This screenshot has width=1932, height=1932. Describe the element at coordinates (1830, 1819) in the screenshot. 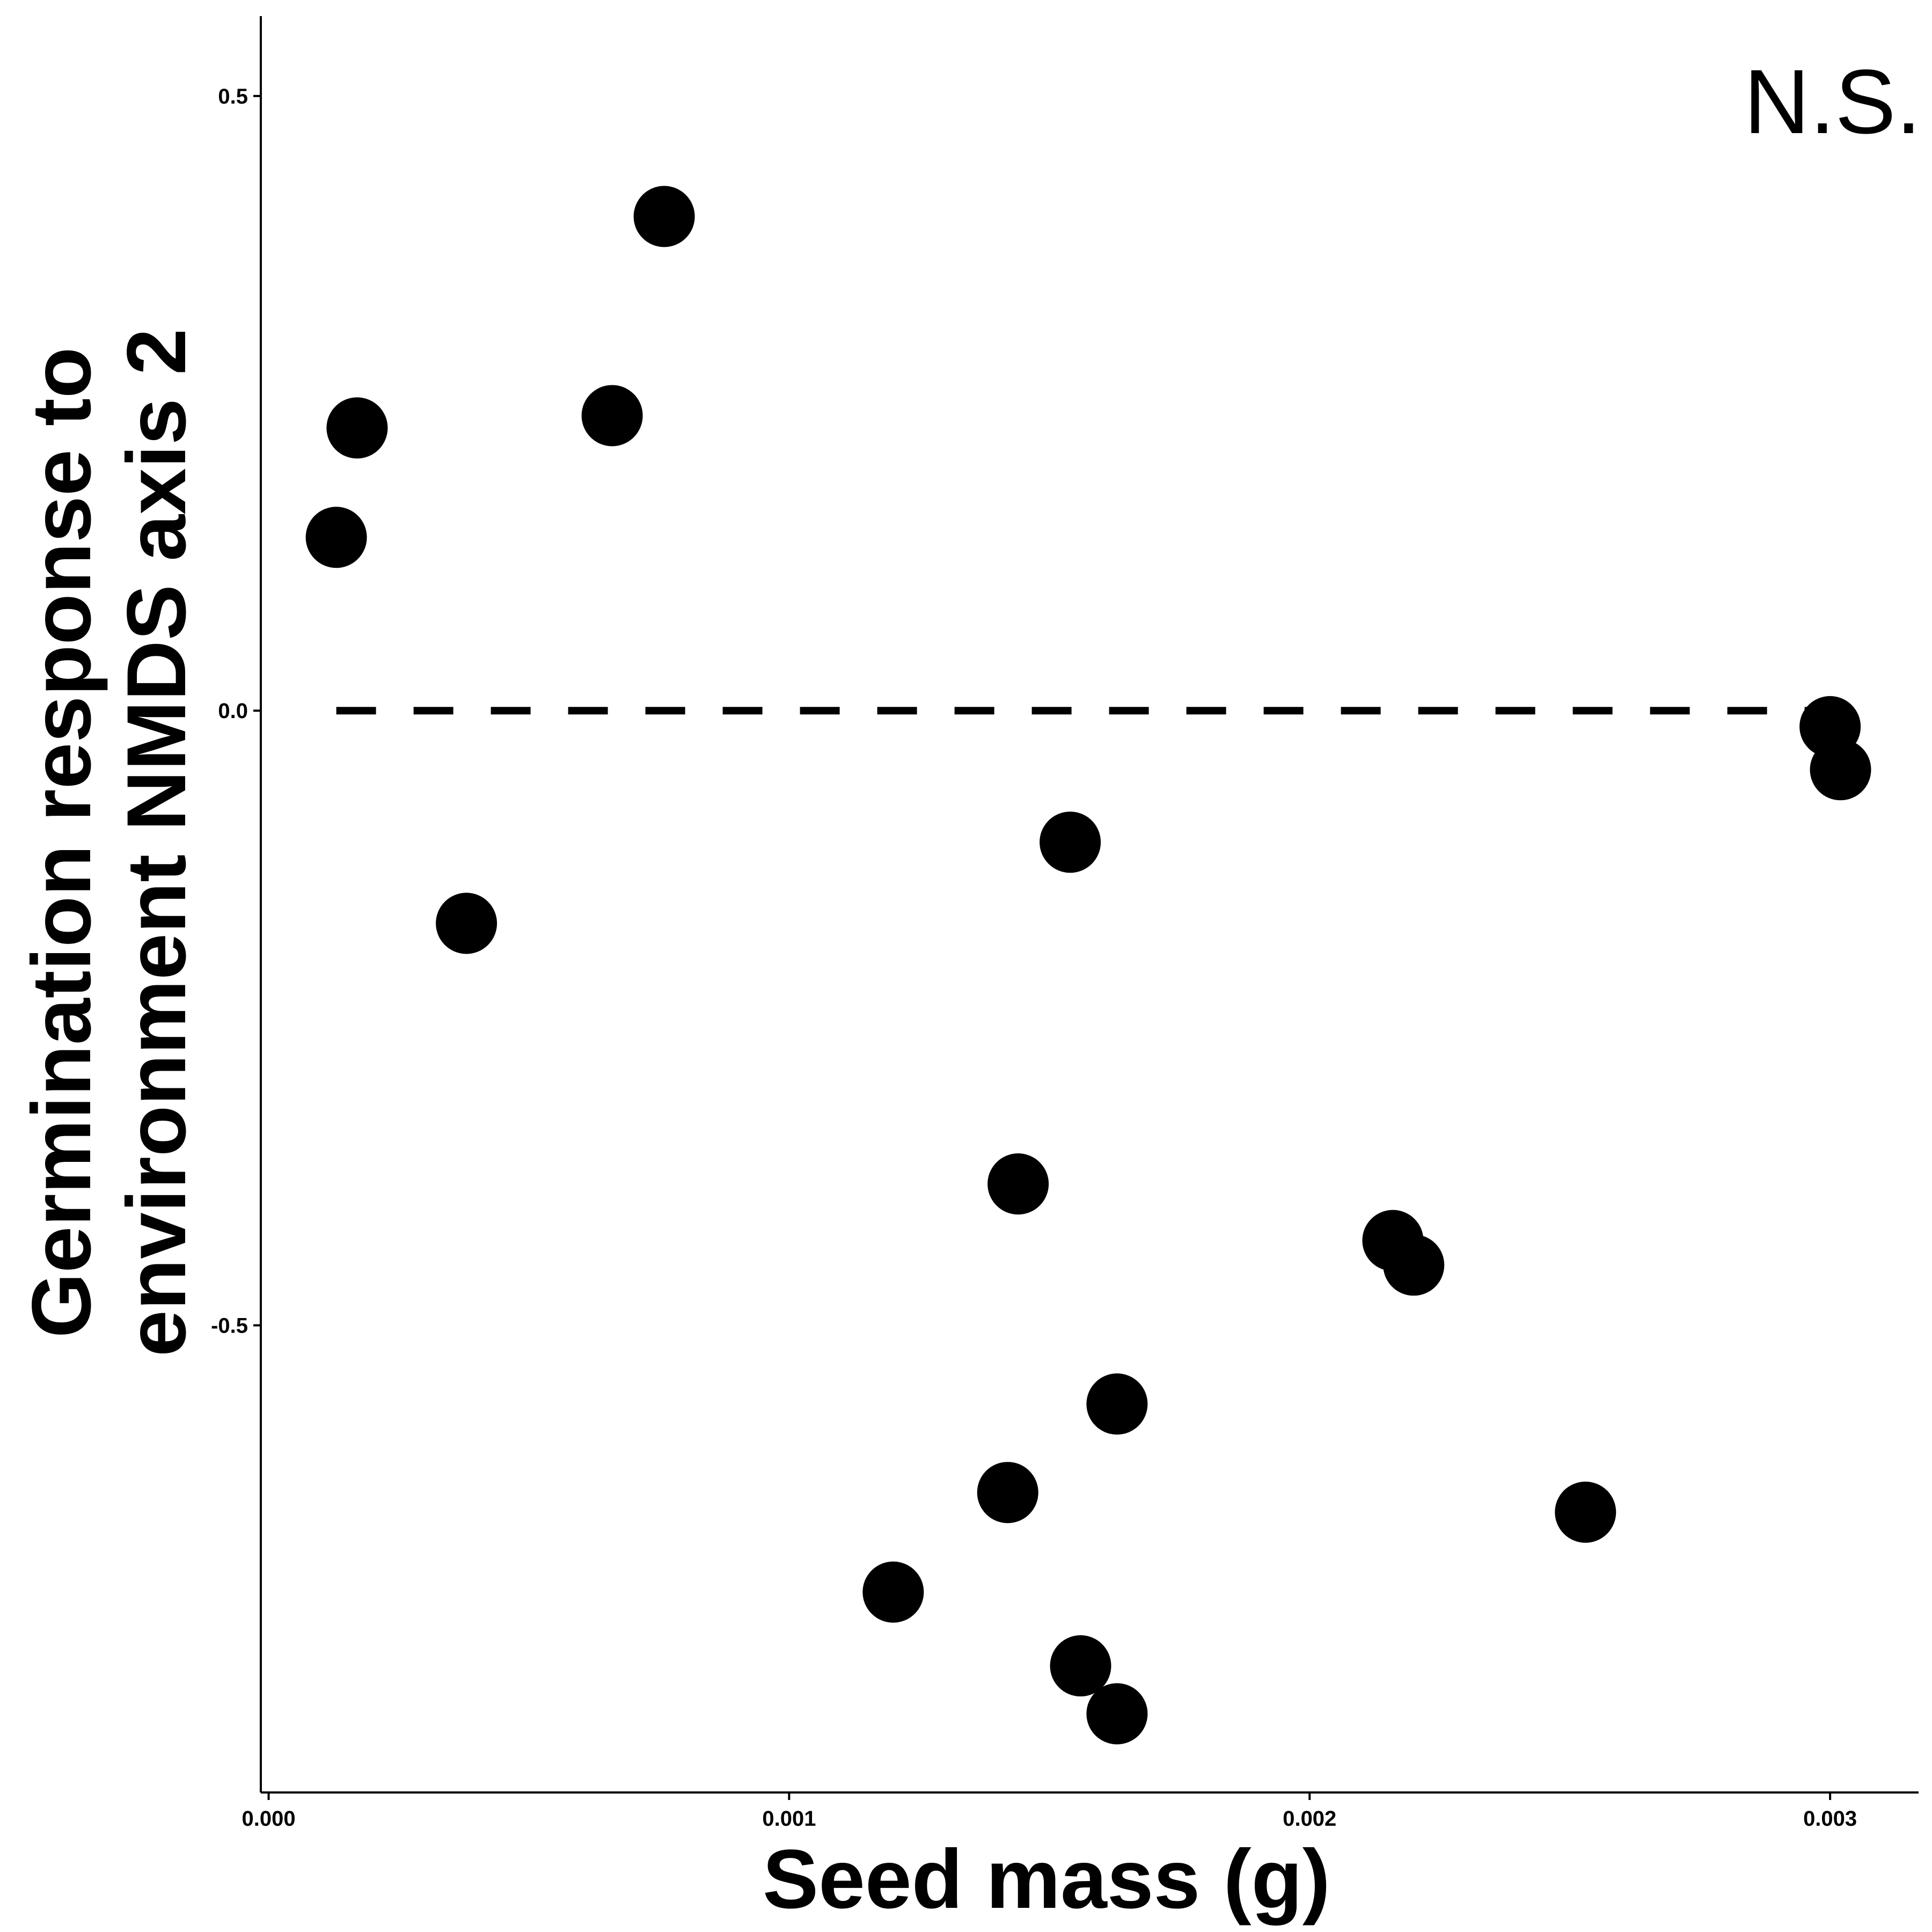

I see `x-tick-label: 0.003` at that location.